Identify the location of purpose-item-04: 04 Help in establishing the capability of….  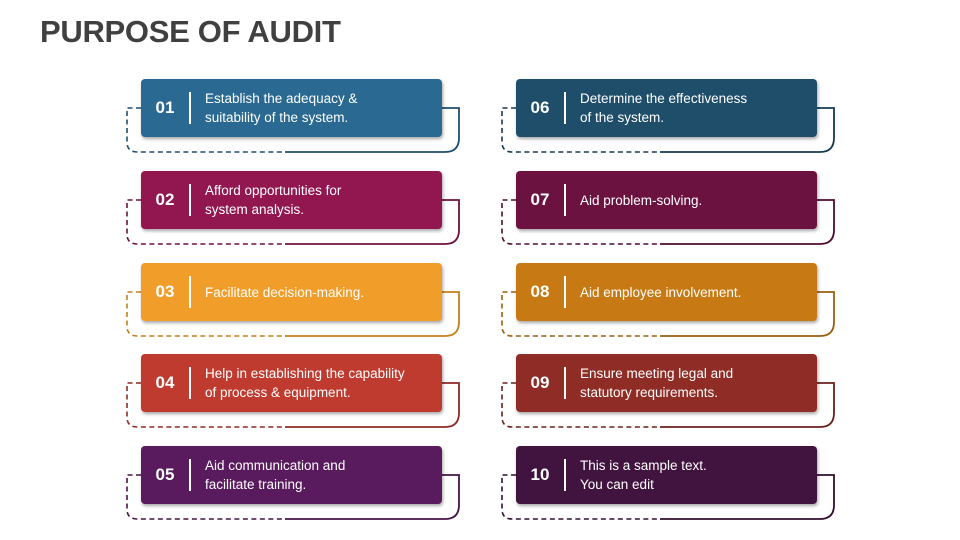
(291, 383).